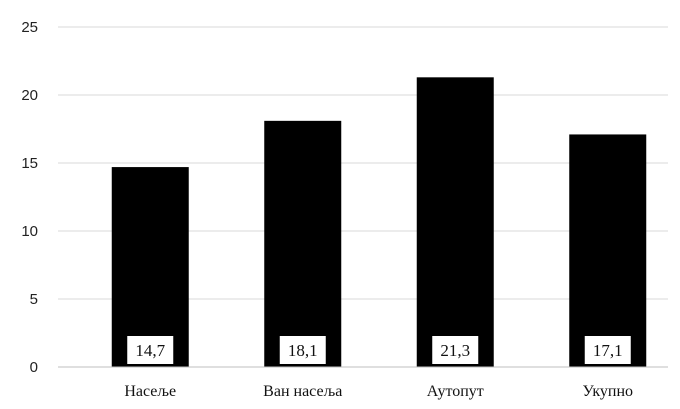 Image resolution: width=680 pixels, height=409 pixels. I want to click on data-labels: 14,7 18,1 21,3 17,1, so click(379, 350).